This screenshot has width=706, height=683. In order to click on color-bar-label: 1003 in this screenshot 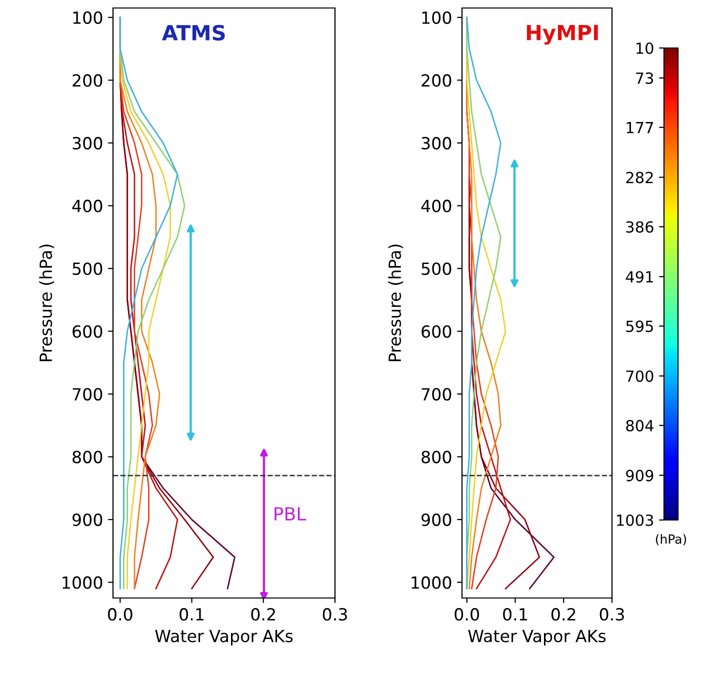, I will do `click(635, 520)`.